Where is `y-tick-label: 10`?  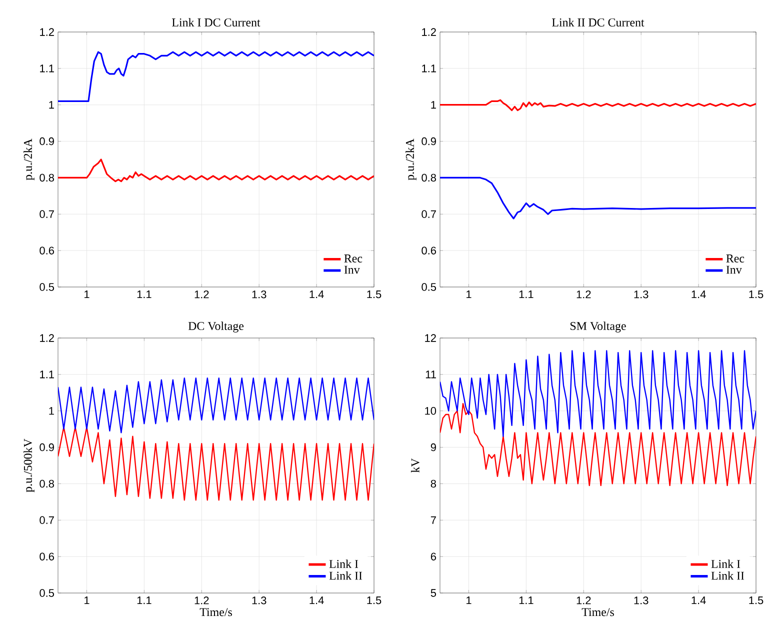
y-tick-label: 10 is located at coordinates (430, 410).